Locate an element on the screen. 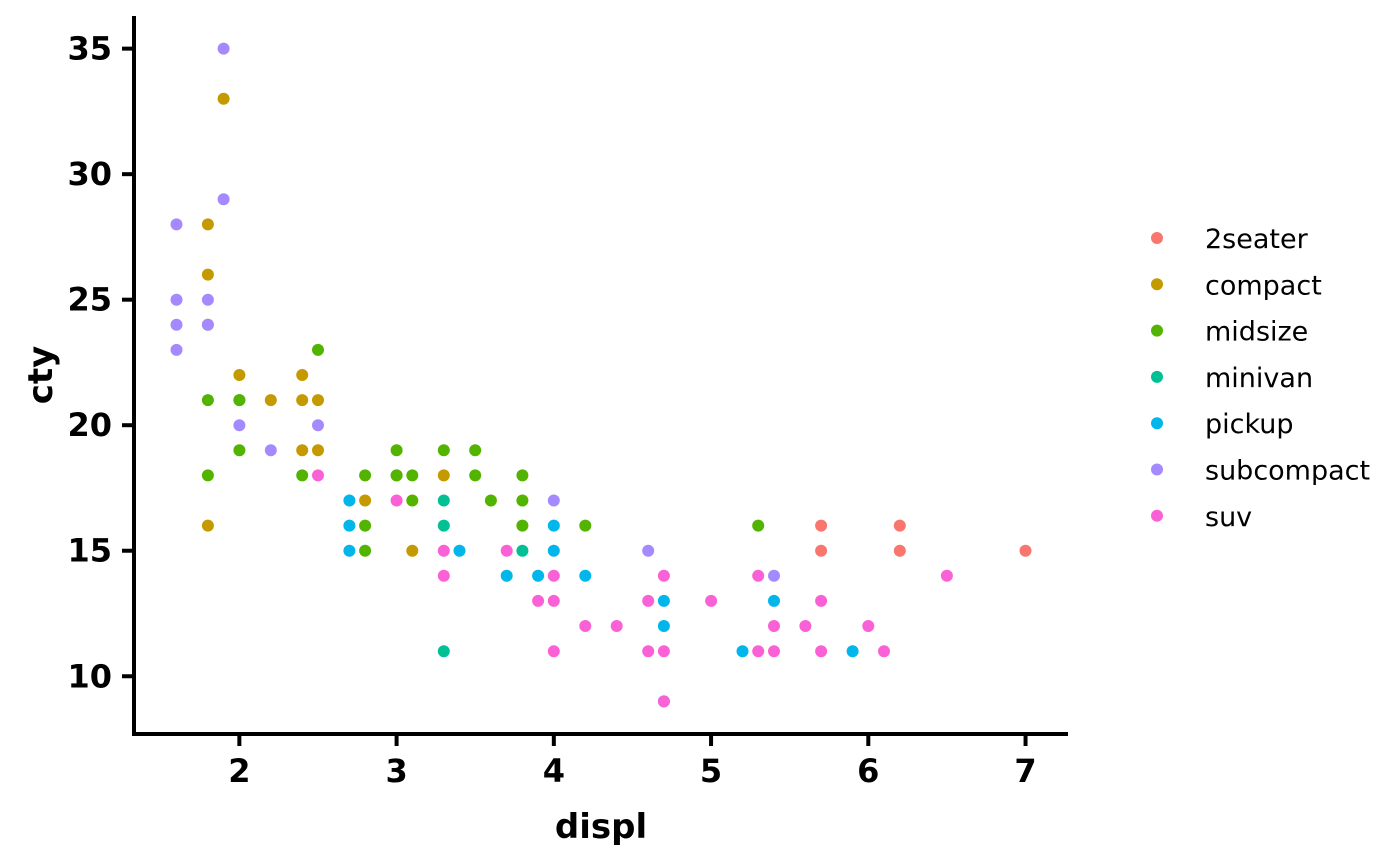 Image resolution: width=1400 pixels, height=866 pixels. y-axis-title: cty is located at coordinates (41, 375).